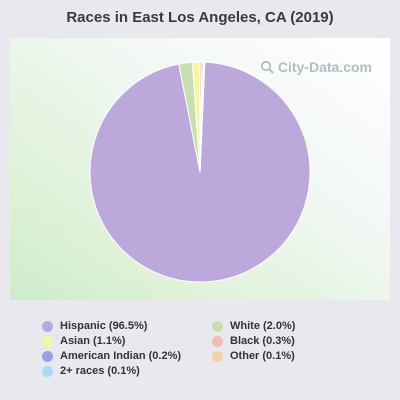  I want to click on legend-item-american-indian: American Indian (0.2%), so click(111, 356).